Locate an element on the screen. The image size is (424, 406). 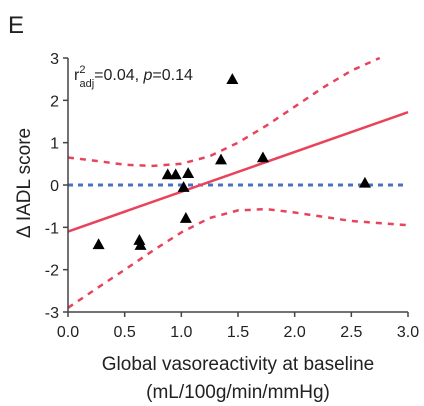
y-tick-label: 1 is located at coordinates (54, 144).